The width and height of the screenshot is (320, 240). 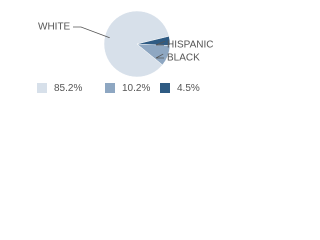 What do you see at coordinates (136, 88) in the screenshot?
I see `legend-label: 10.2%` at bounding box center [136, 88].